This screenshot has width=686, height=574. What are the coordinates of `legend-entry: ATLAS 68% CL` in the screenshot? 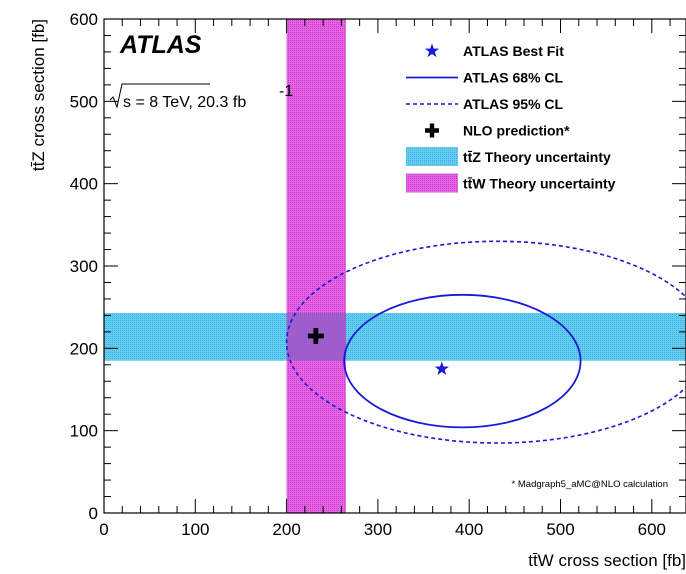 It's located at (485, 78).